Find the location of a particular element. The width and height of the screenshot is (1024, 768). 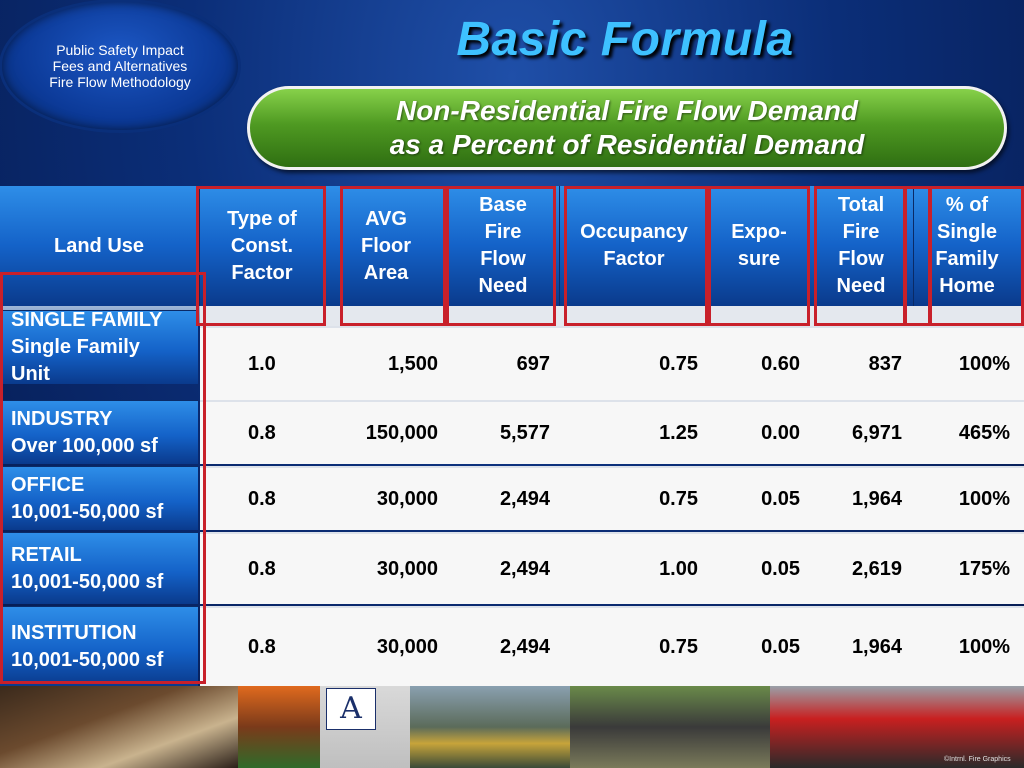

header-avg-floor-area: AVG Floor Area is located at coordinates (386, 245).